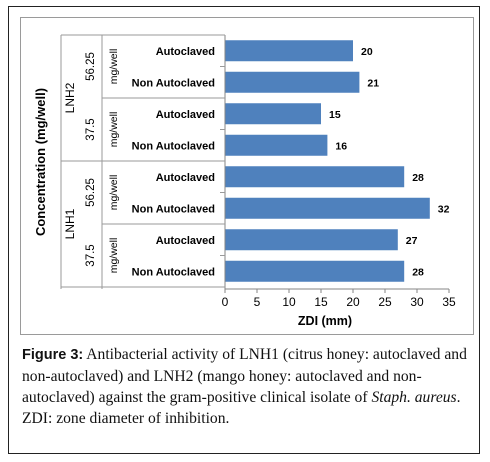 This screenshot has width=490, height=462. Describe the element at coordinates (373, 83) in the screenshot. I see `data-label: 21` at that location.